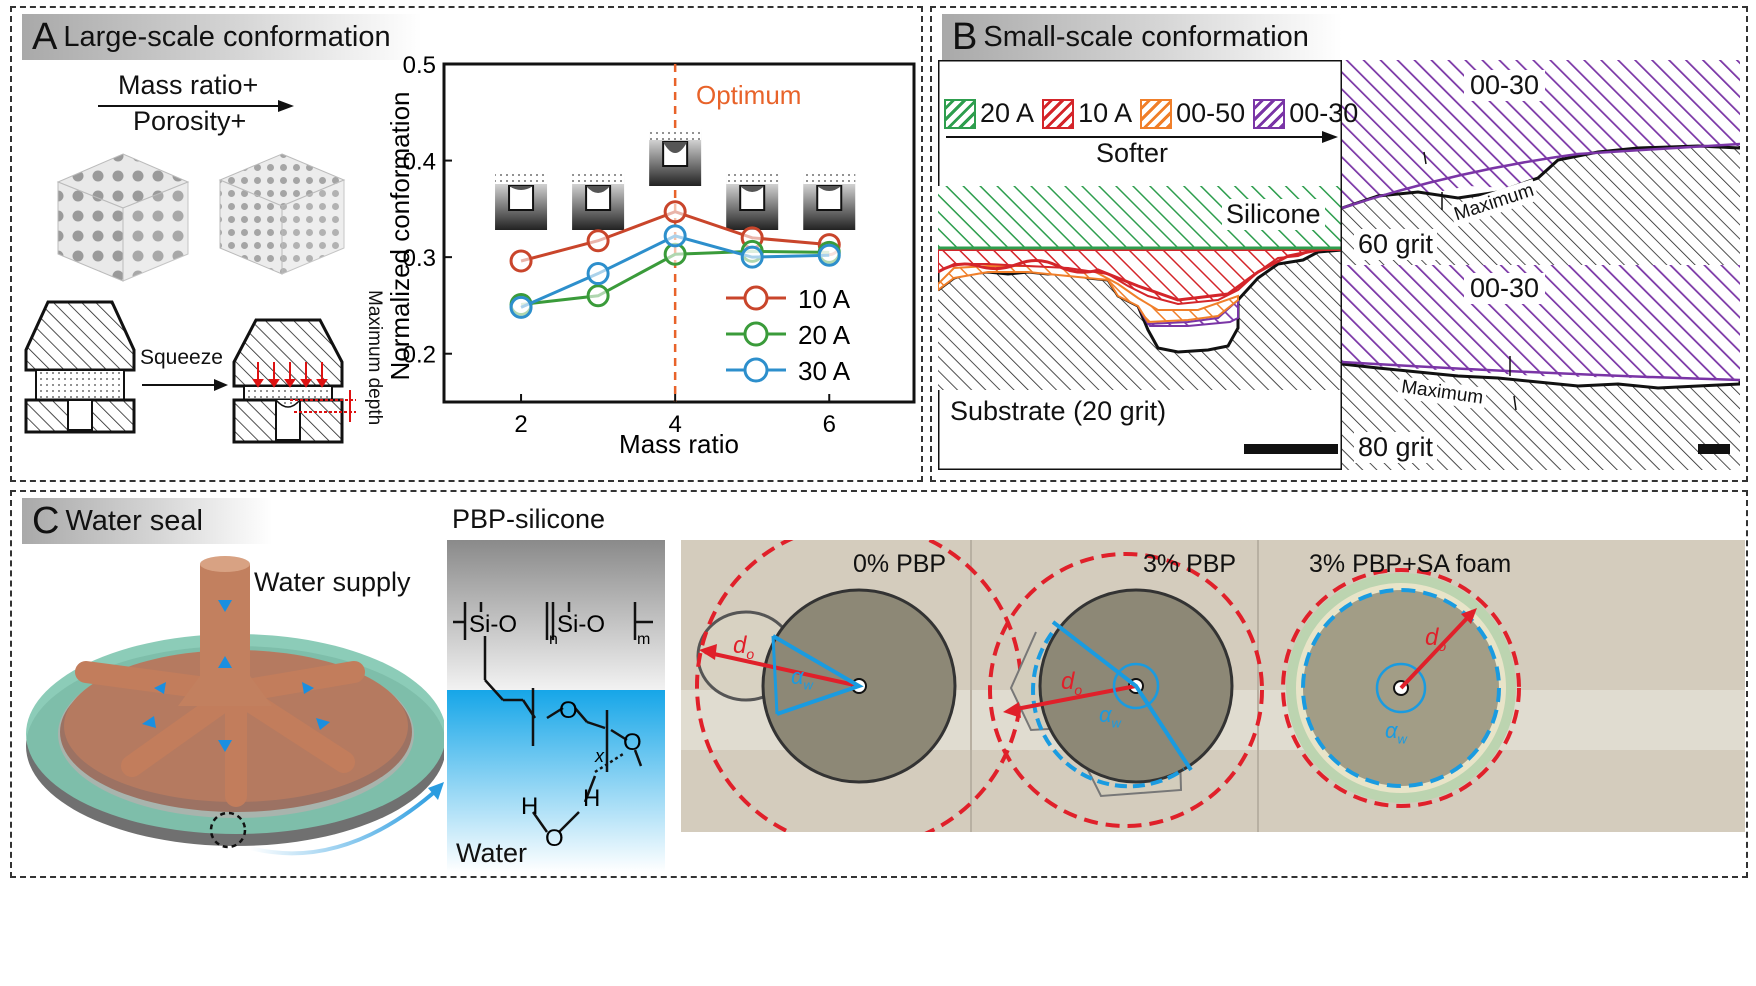 Image resolution: width=1756 pixels, height=986 pixels. I want to click on photo-3-label: 3% PBP+SA foam, so click(1410, 564).